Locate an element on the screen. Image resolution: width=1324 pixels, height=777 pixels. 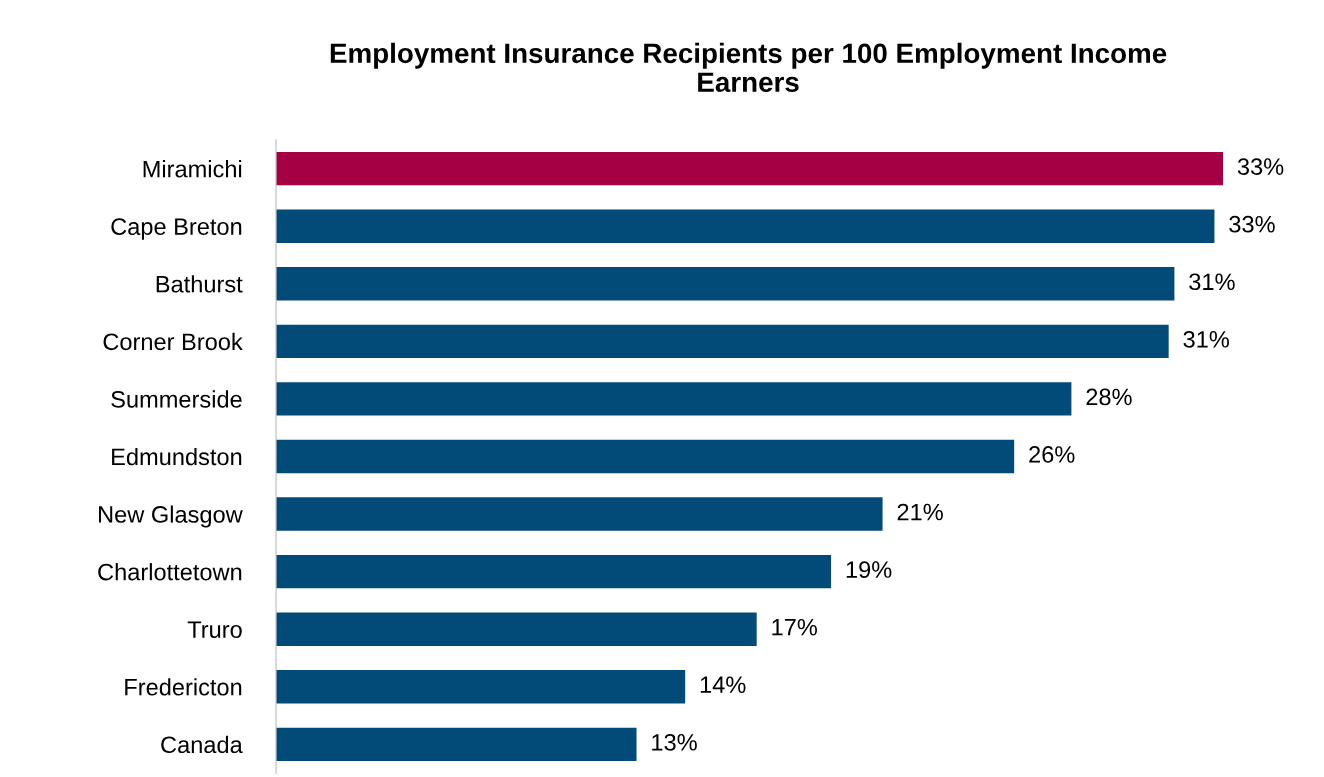
data-label: 21% is located at coordinates (920, 512).